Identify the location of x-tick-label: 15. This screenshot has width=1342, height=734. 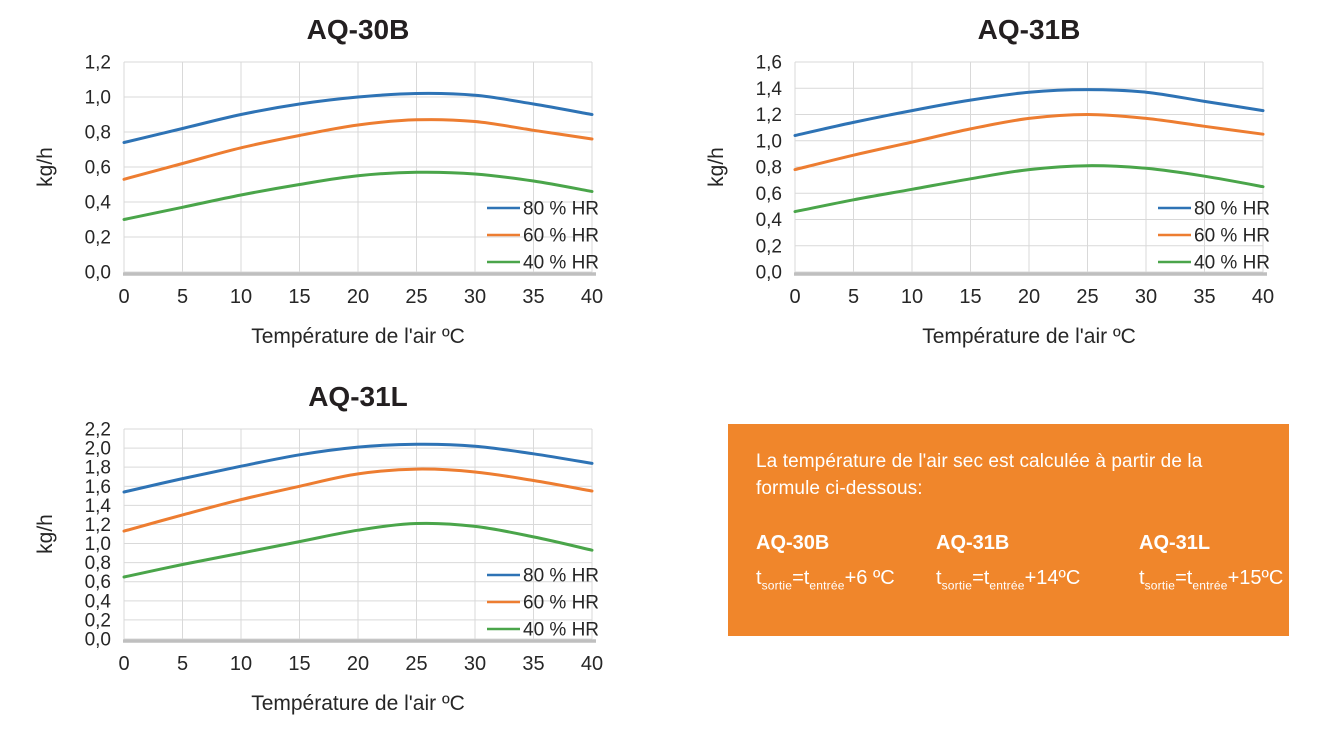
(970, 297).